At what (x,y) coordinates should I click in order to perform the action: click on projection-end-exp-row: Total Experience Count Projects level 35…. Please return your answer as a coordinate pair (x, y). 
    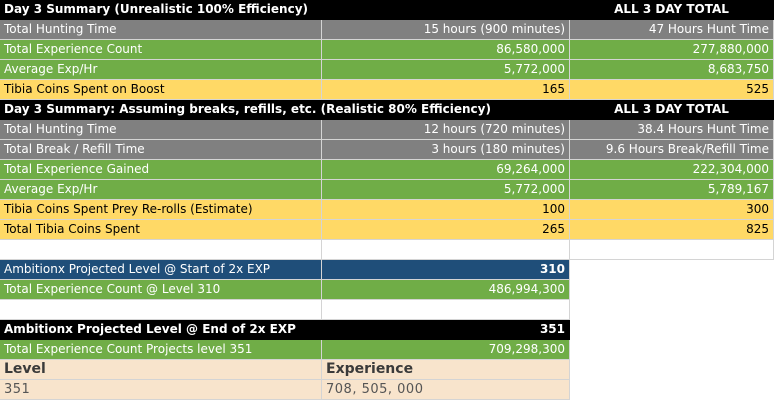
    Looking at the image, I should click on (388, 350).